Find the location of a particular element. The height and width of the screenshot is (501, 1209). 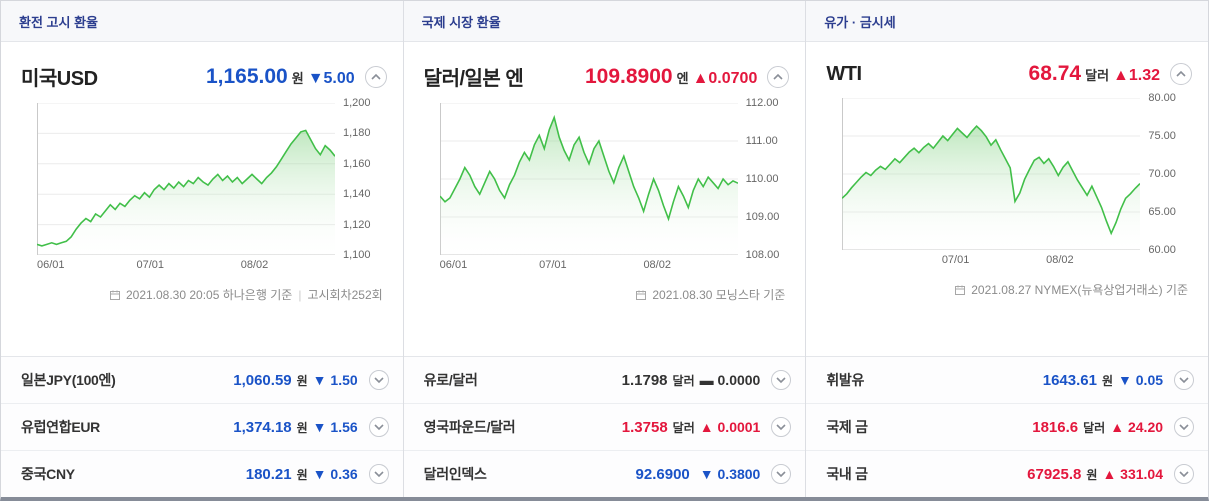

row-label: 국제 금 is located at coordinates (847, 427).